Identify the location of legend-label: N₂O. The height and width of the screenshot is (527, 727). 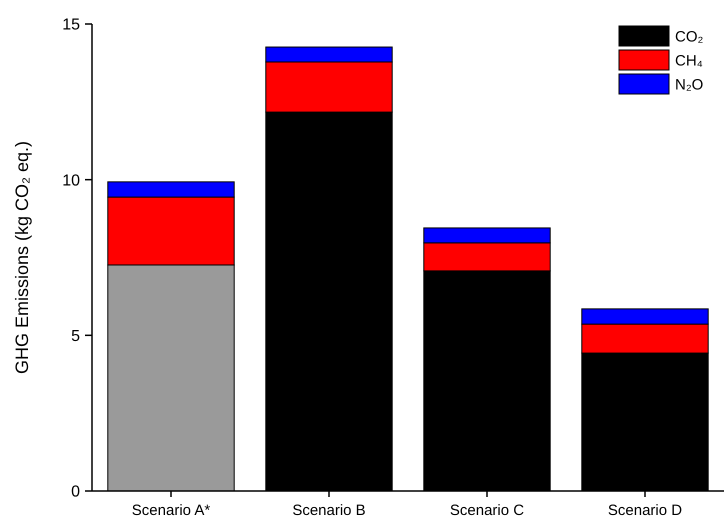
(689, 85).